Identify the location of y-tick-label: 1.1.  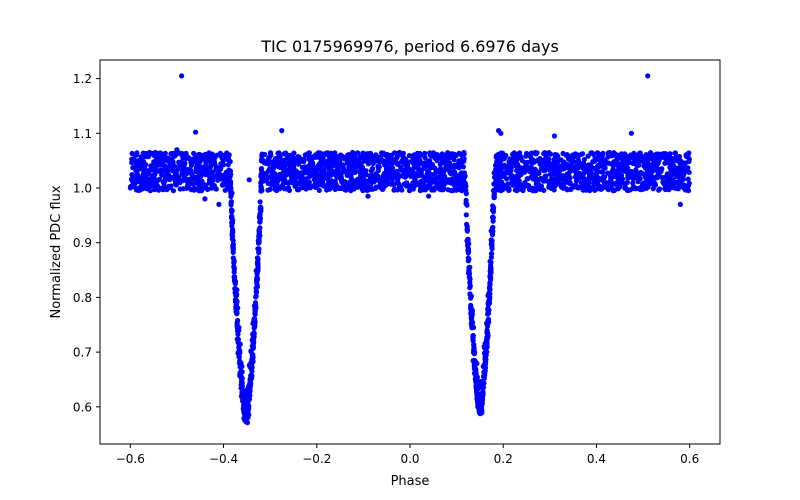
(82, 134).